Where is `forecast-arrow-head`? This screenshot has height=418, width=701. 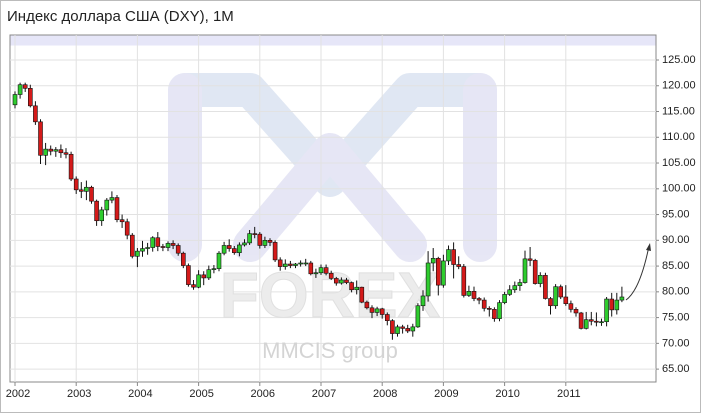 forecast-arrow-head is located at coordinates (648, 247).